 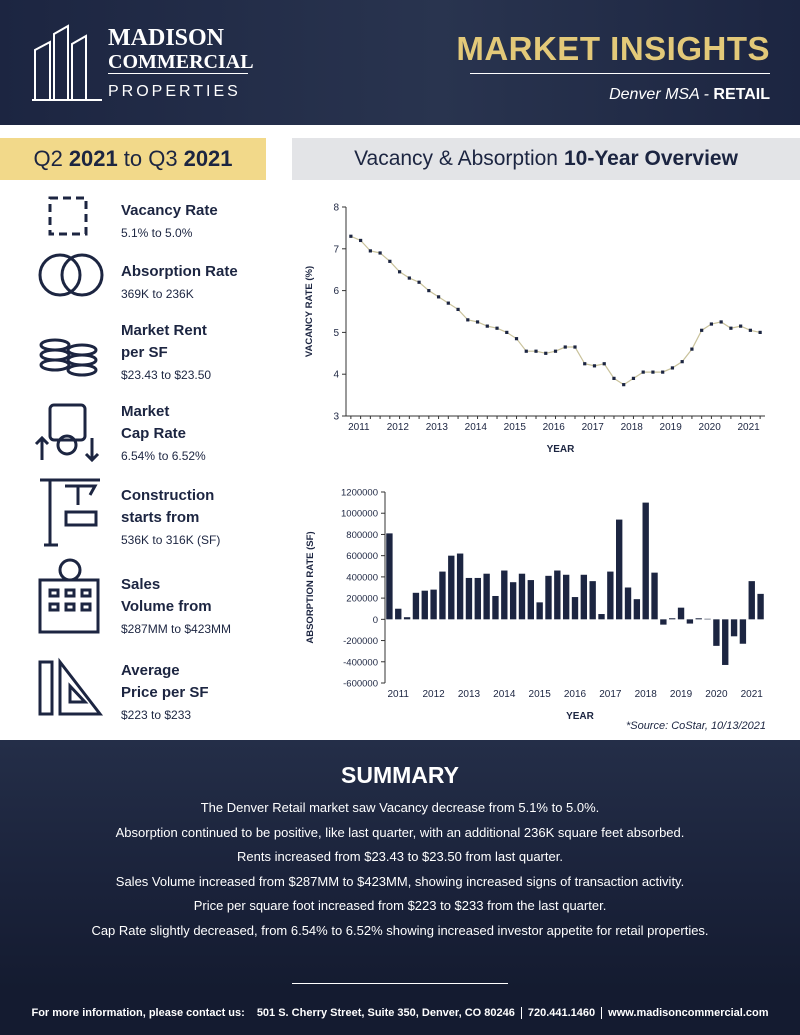 What do you see at coordinates (687, 1012) in the screenshot?
I see `footer-web: www.madisoncommercial.com` at bounding box center [687, 1012].